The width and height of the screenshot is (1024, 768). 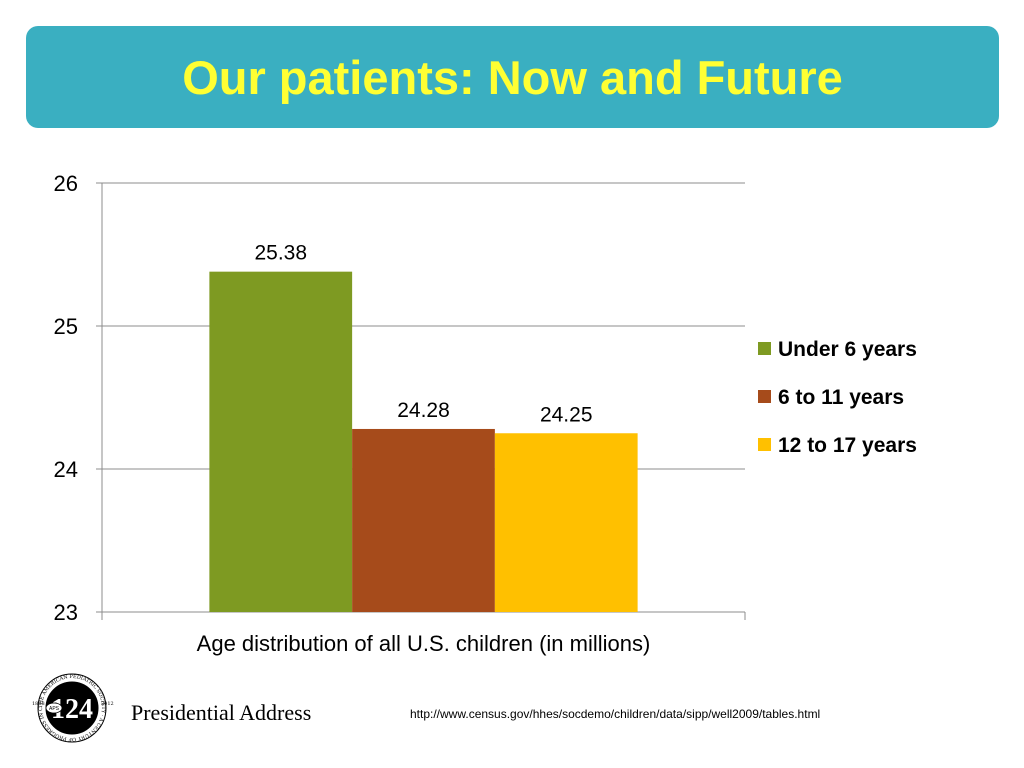 I want to click on page-title: Our patients: Now and Future, so click(x=512, y=77).